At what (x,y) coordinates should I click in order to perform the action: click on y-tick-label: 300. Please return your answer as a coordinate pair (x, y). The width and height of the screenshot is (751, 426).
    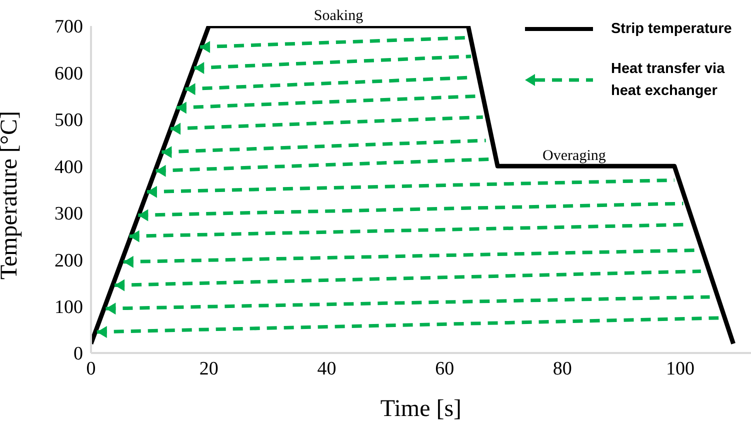
    Looking at the image, I should click on (68, 214).